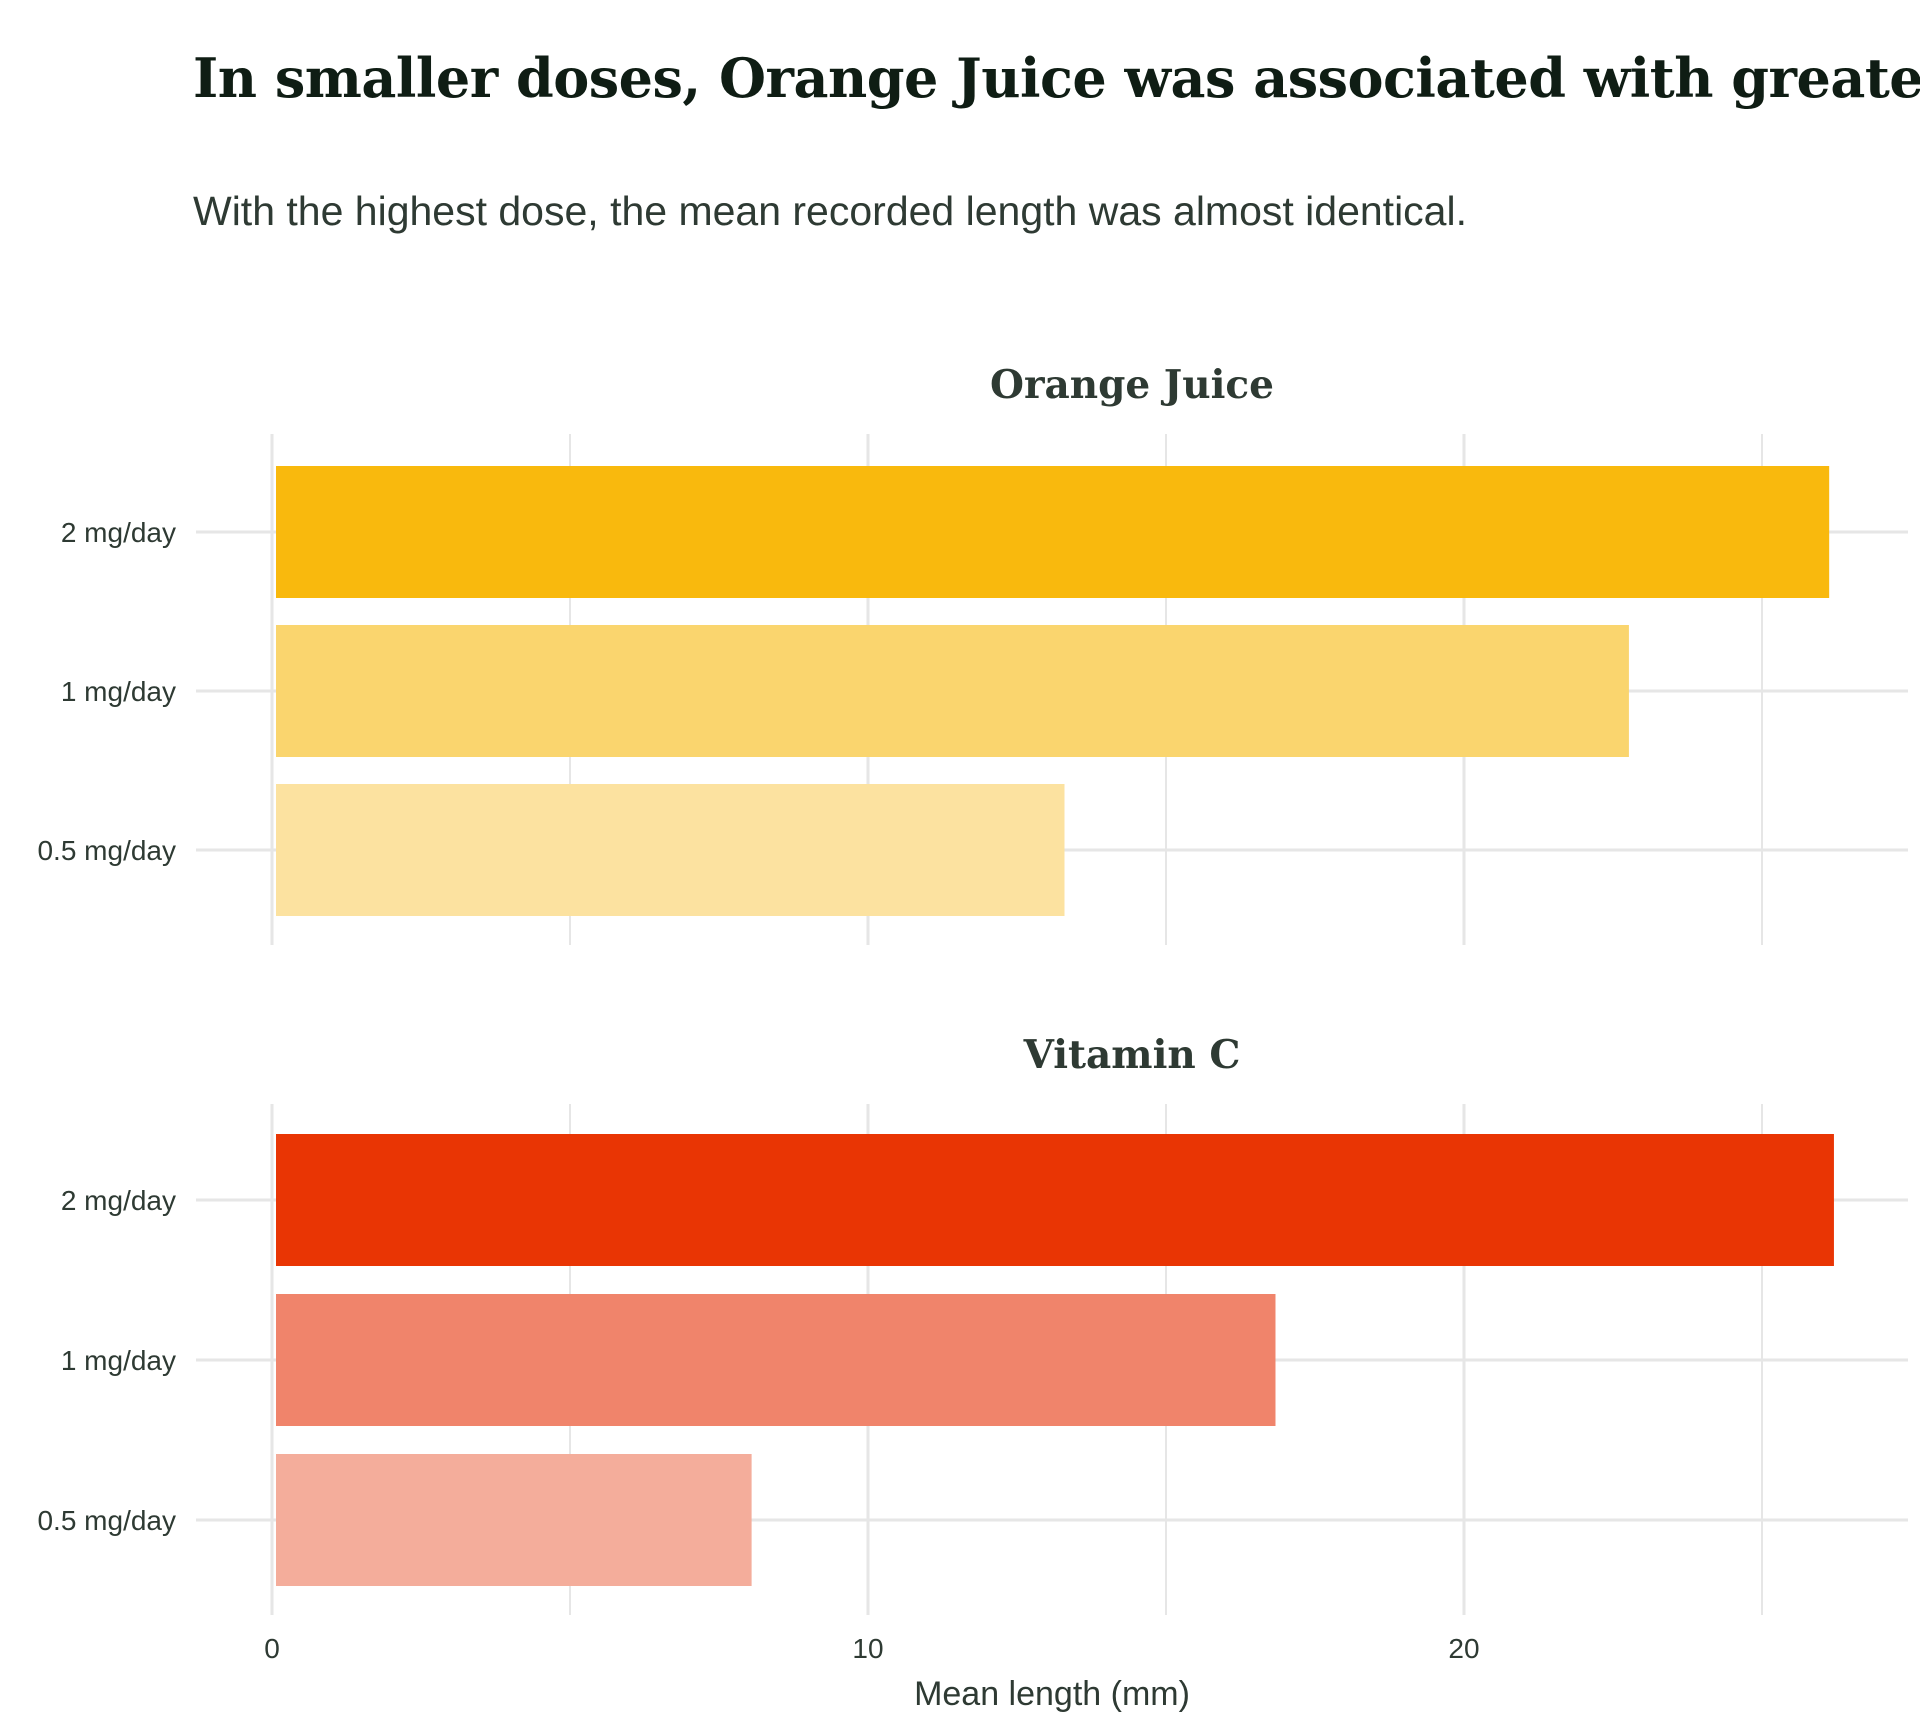  What do you see at coordinates (1132, 385) in the screenshot?
I see `facet-title: Orange Juice` at bounding box center [1132, 385].